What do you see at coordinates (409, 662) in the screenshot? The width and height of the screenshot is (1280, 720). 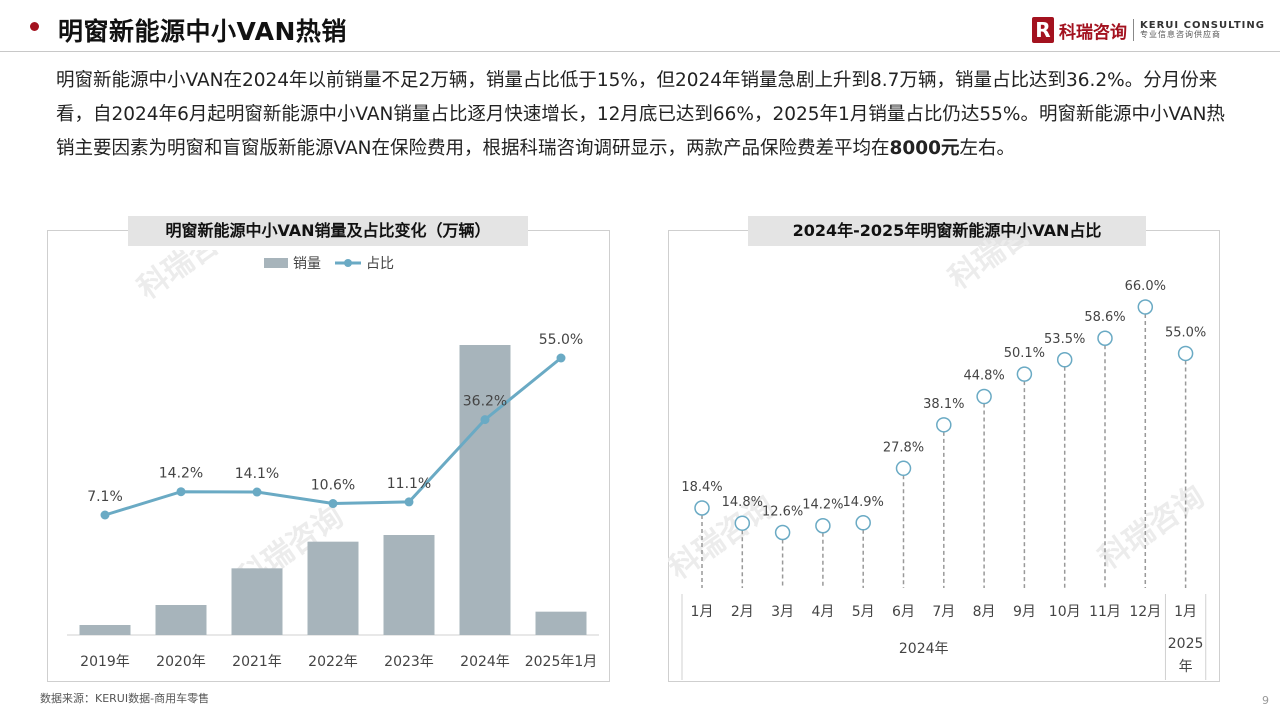 I see `x-tick-label: 2023年` at bounding box center [409, 662].